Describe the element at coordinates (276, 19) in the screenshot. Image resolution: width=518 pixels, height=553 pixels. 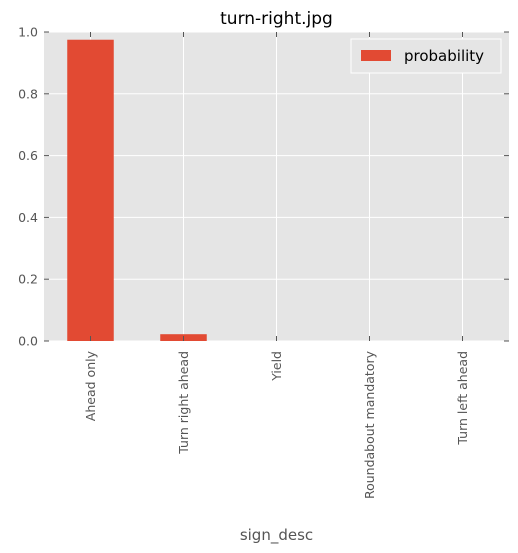
I see `chart-title: turn-right.jpg` at that location.